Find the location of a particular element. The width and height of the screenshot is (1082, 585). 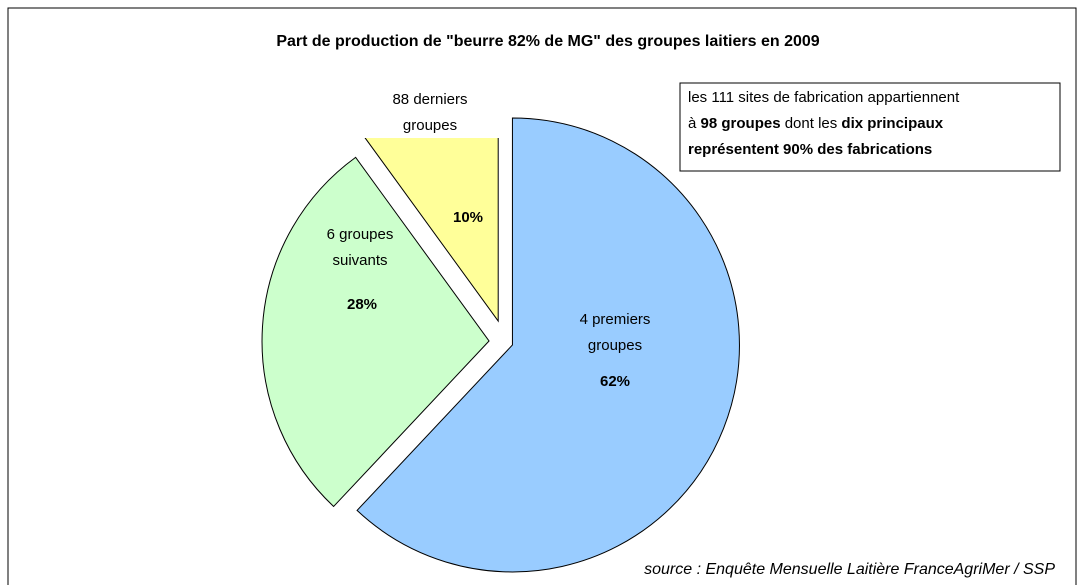

annotation-run: à is located at coordinates (694, 123).